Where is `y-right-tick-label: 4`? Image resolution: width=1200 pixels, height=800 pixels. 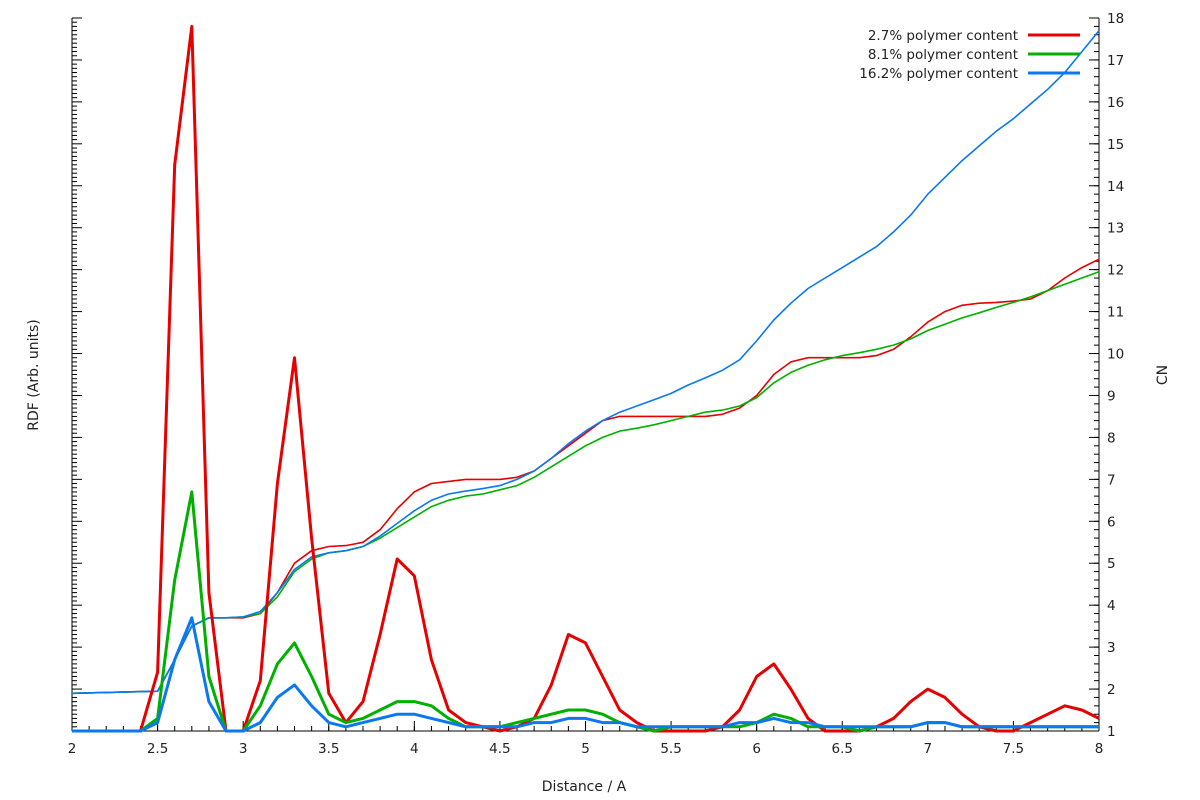
y-right-tick-label: 4 is located at coordinates (1111, 606).